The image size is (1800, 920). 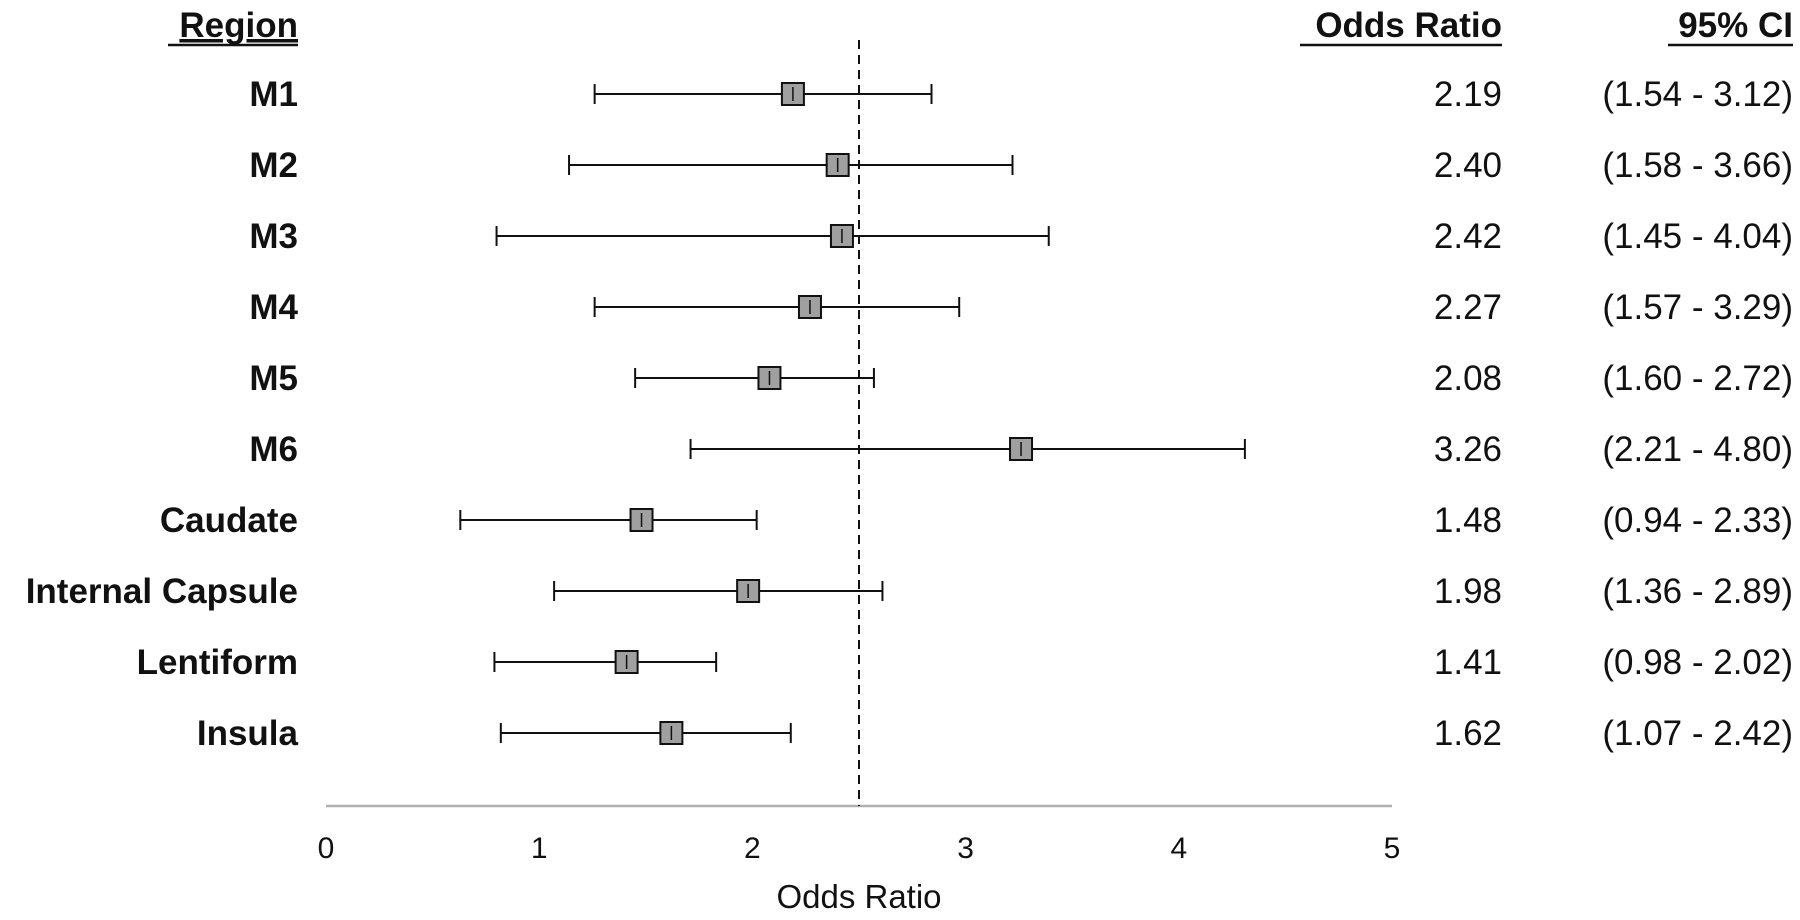 What do you see at coordinates (1408, 25) in the screenshot?
I see `odds-ratio-column-header: Odds Ratio` at bounding box center [1408, 25].